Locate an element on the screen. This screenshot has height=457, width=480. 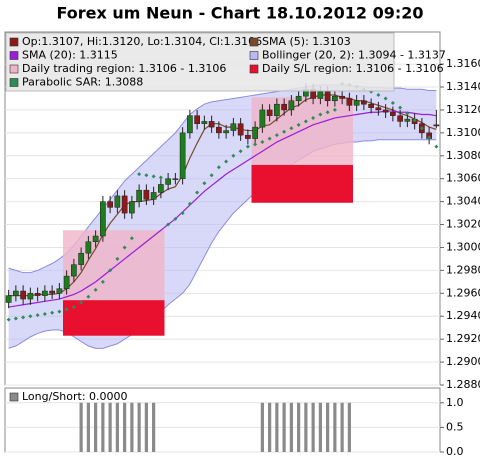
chart-title: Forex um Neun - Chart 18.10.2012 09:20 is located at coordinates (239, 13).